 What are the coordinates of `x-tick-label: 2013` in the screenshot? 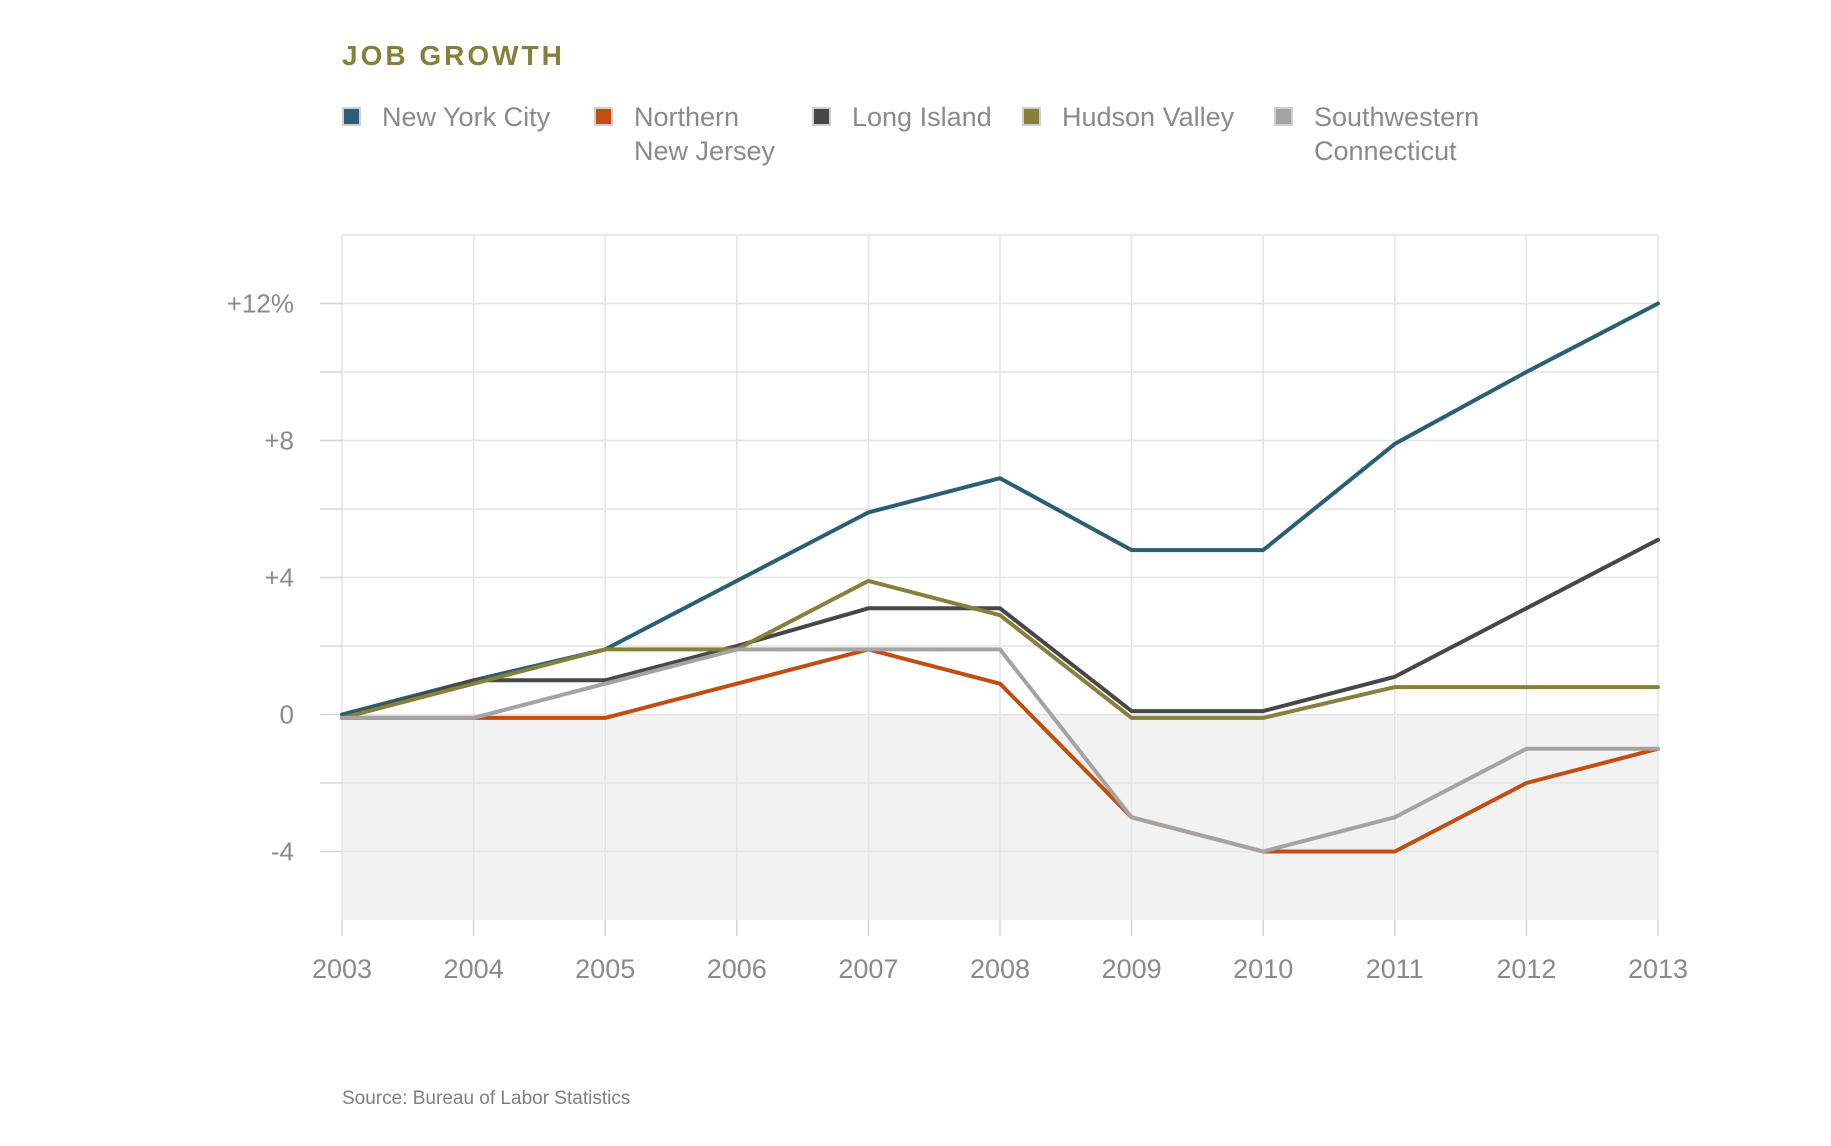 It's located at (1658, 969).